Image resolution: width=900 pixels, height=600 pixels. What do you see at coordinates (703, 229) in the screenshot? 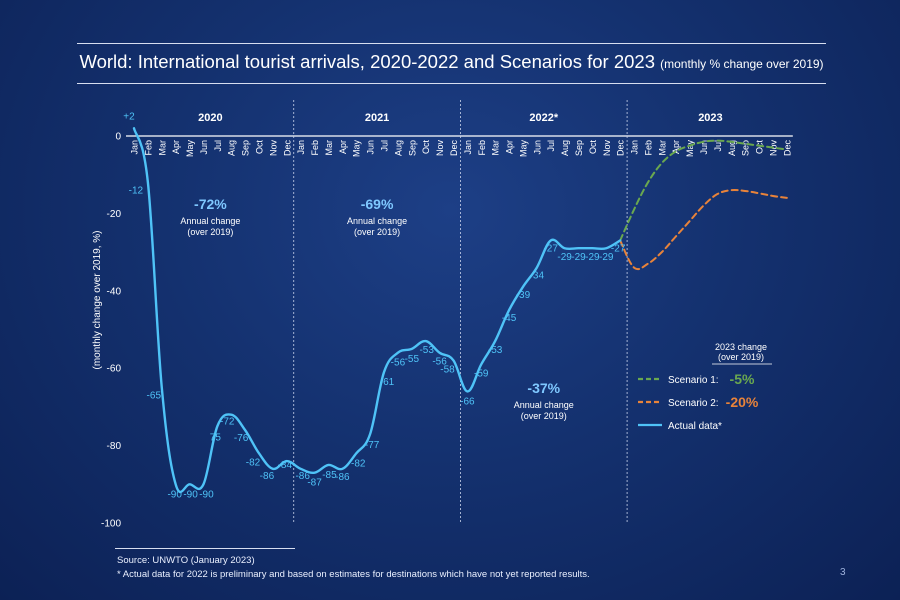
I see `scenario-2-line` at bounding box center [703, 229].